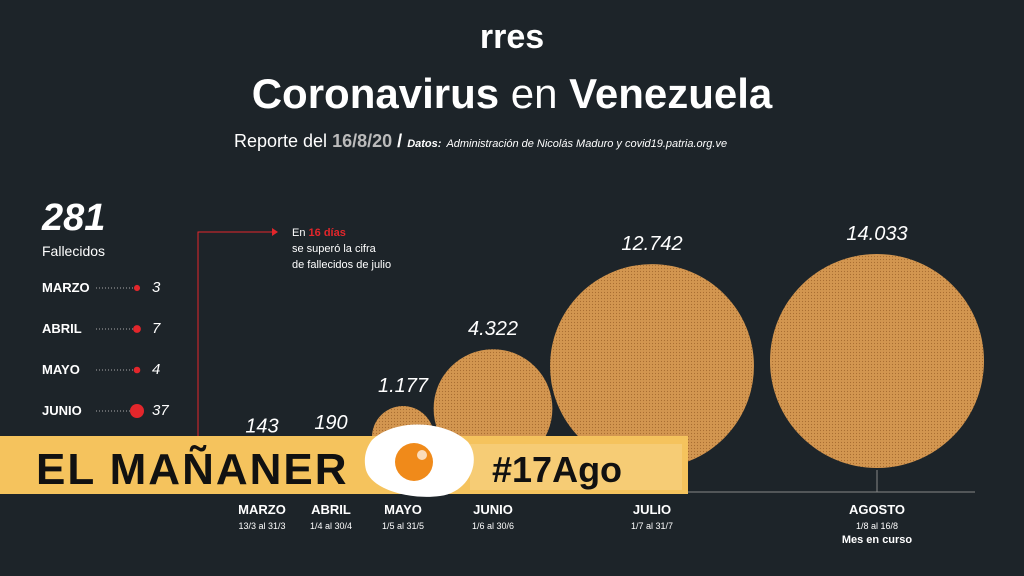  I want to click on date-range: 1/4 al 30/4, so click(331, 526).